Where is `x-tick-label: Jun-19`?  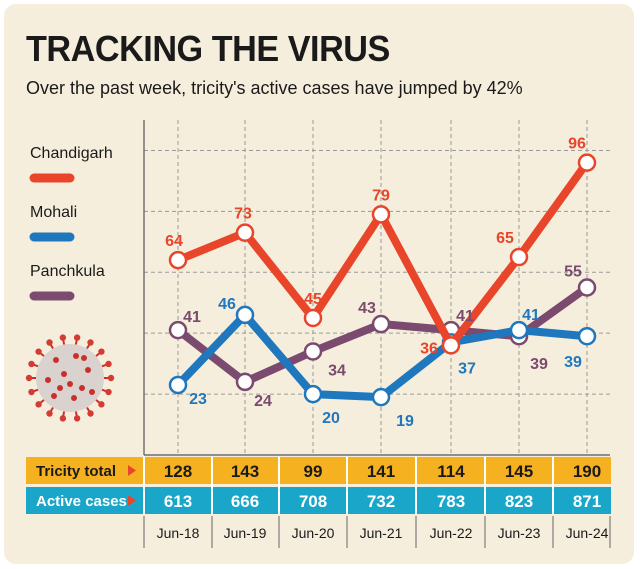
x-tick-label: Jun-19 is located at coordinates (245, 533).